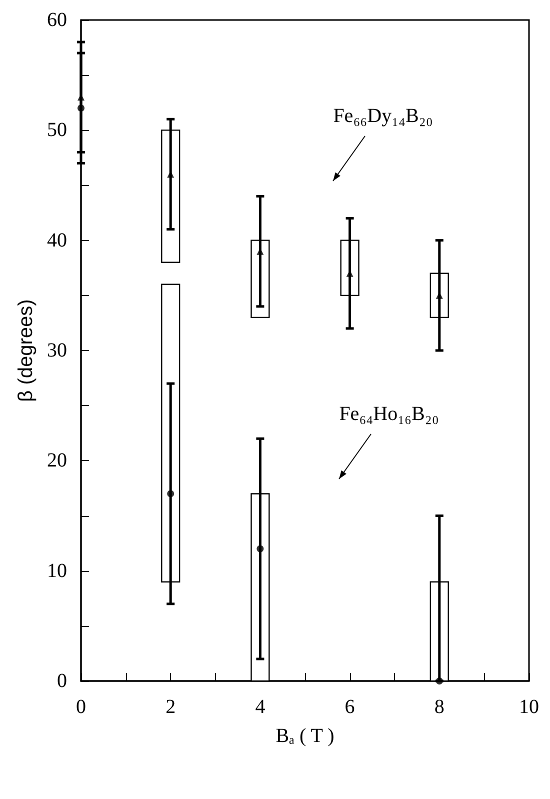 Image resolution: width=550 pixels, height=799 pixels. I want to click on annotation: Fe₆₆Dy₁₄B₂₀, so click(383, 116).